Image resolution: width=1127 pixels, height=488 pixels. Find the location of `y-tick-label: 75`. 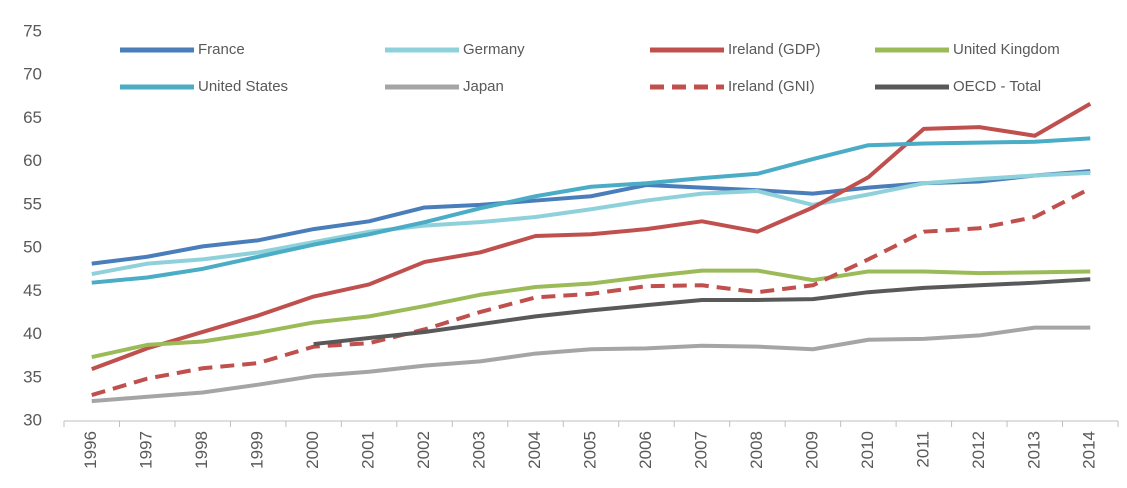

y-tick-label: 75 is located at coordinates (32, 30).